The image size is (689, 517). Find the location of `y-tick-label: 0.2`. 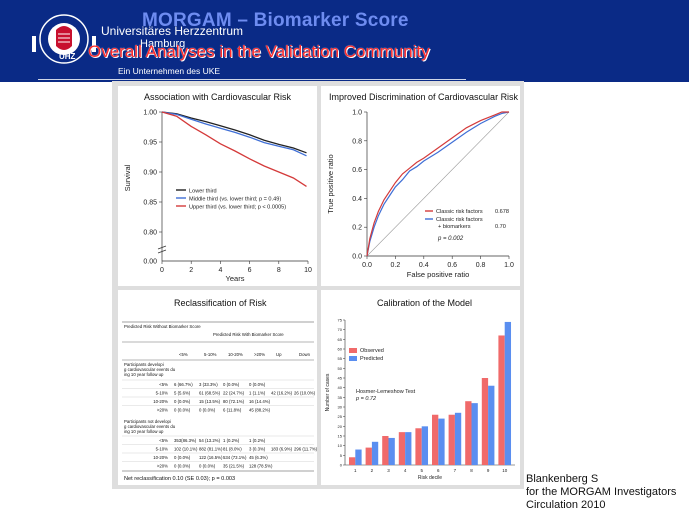

y-tick-label: 0.2 is located at coordinates (357, 228).